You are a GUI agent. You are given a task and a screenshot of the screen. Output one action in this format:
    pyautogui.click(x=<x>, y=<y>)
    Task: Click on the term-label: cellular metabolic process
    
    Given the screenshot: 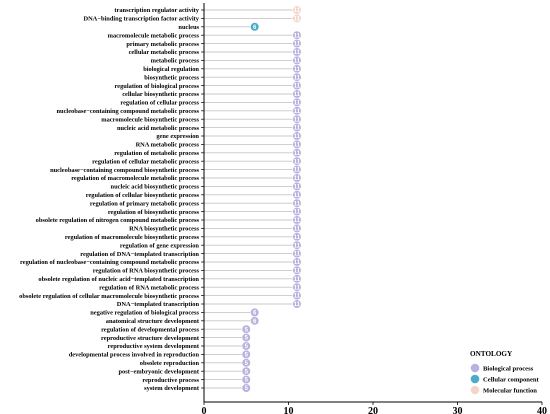 What is the action you would take?
    pyautogui.click(x=164, y=52)
    